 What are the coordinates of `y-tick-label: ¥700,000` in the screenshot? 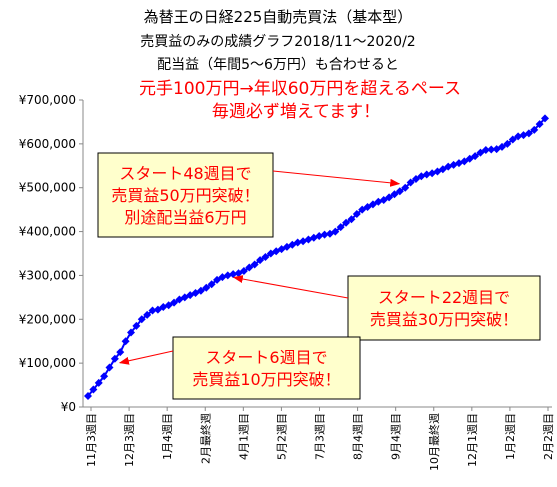 It's located at (47, 100).